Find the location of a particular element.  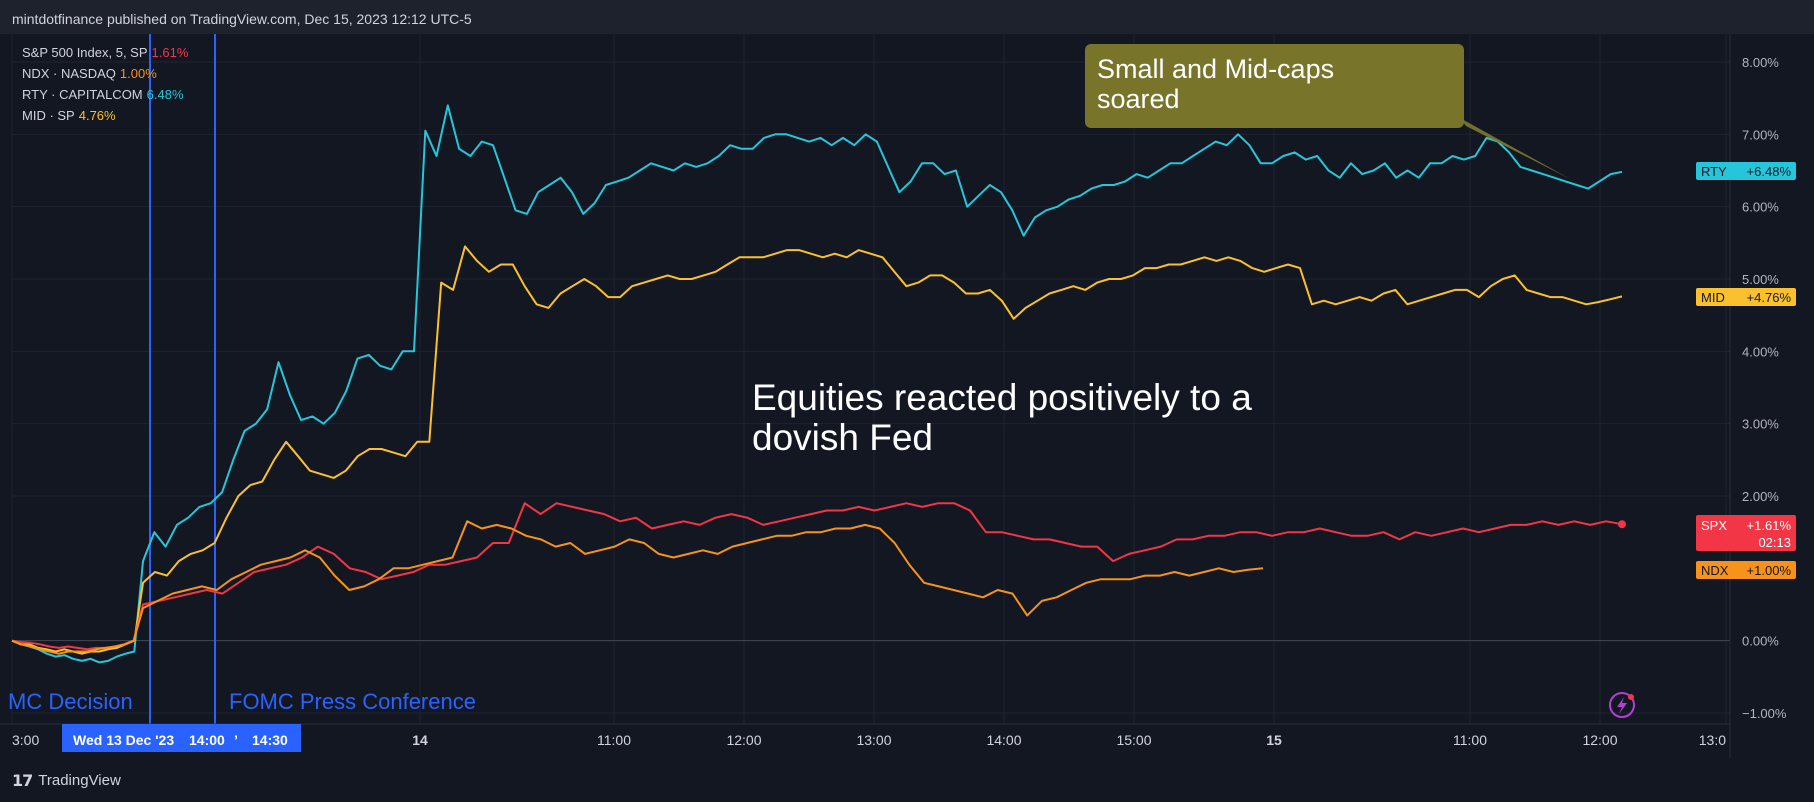

mid-badge-name: MID is located at coordinates (1713, 297).